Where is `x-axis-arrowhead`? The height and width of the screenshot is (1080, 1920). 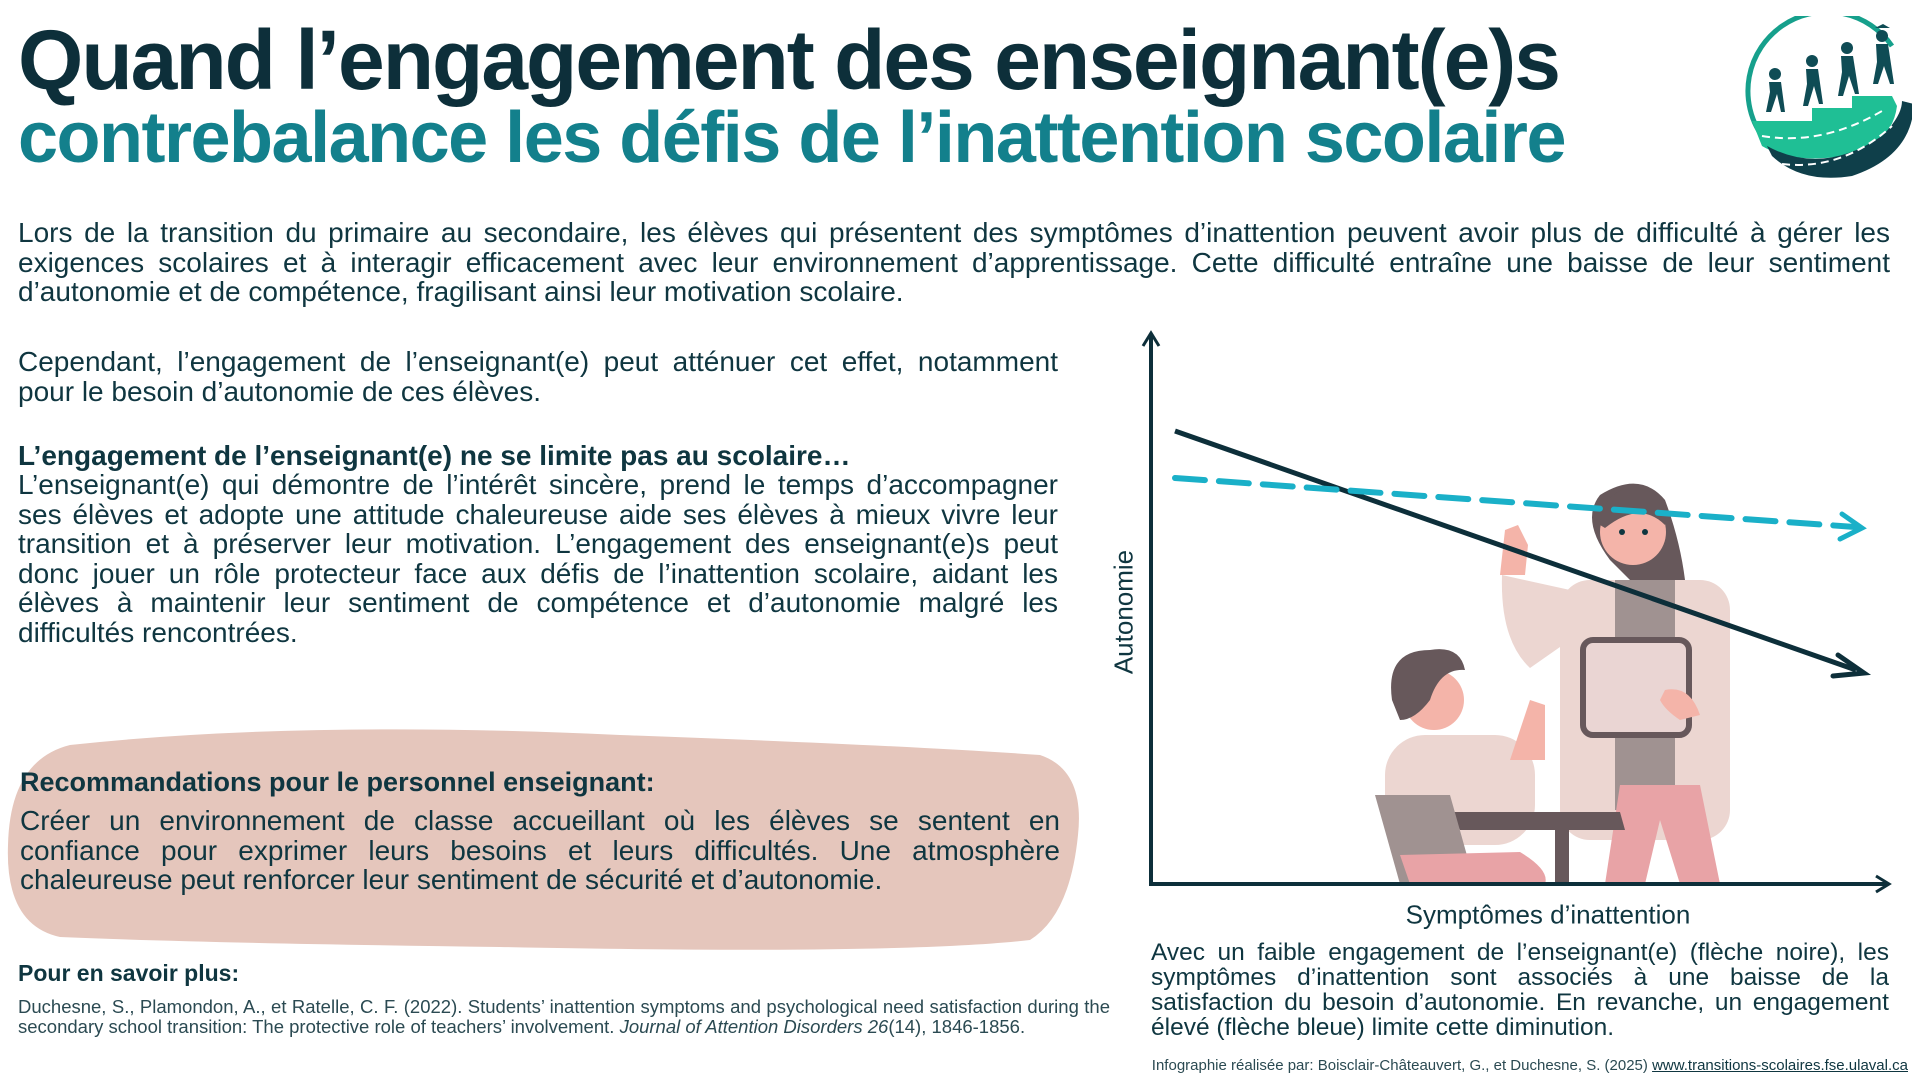 x-axis-arrowhead is located at coordinates (1883, 884).